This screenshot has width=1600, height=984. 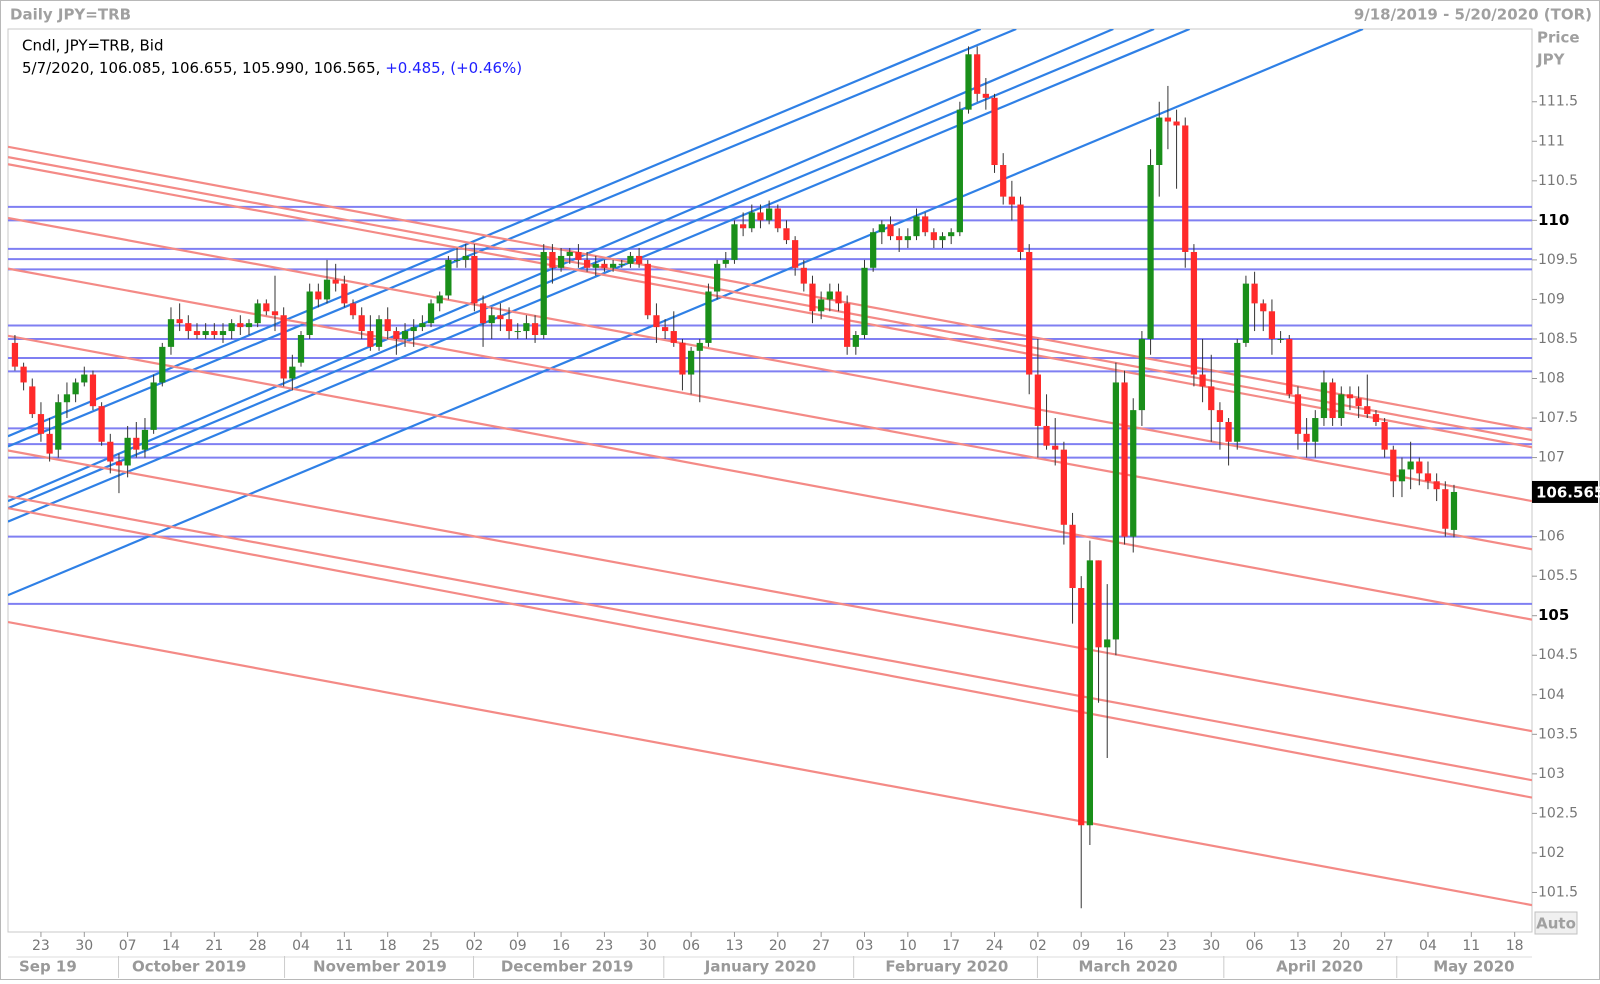 I want to click on y-tick-label: 105.5, so click(x=1558, y=576).